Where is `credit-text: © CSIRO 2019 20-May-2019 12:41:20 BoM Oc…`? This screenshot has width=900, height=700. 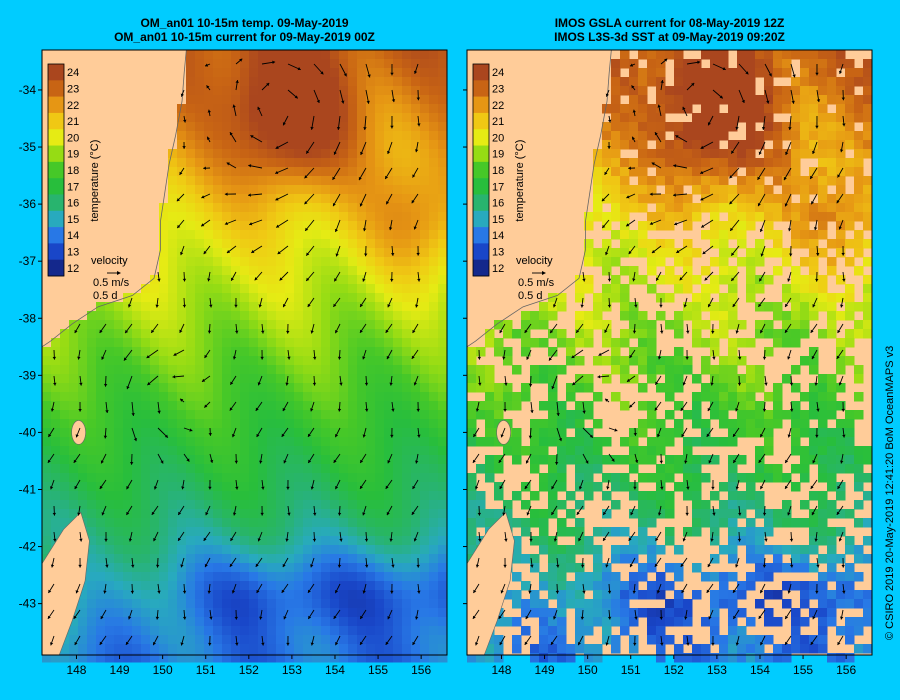
credit-text: © CSIRO 2019 20-May-2019 12:41:20 BoM Oc… is located at coordinates (890, 492).